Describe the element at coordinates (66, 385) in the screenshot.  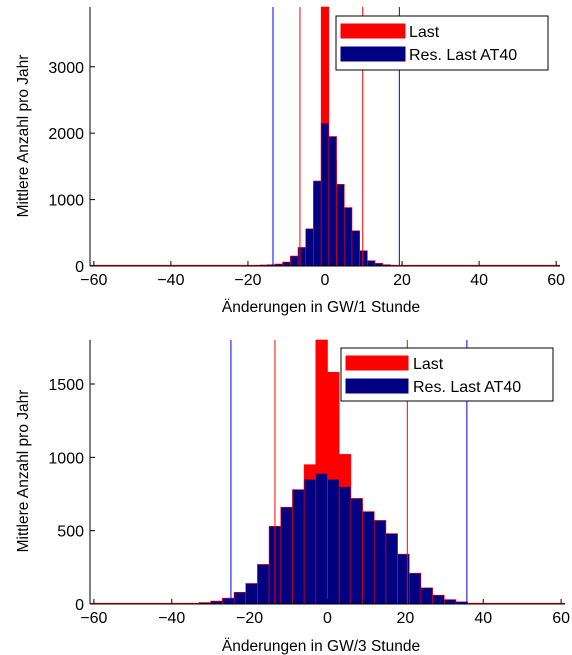
I see `bottom-y-tick-label: 1500` at that location.